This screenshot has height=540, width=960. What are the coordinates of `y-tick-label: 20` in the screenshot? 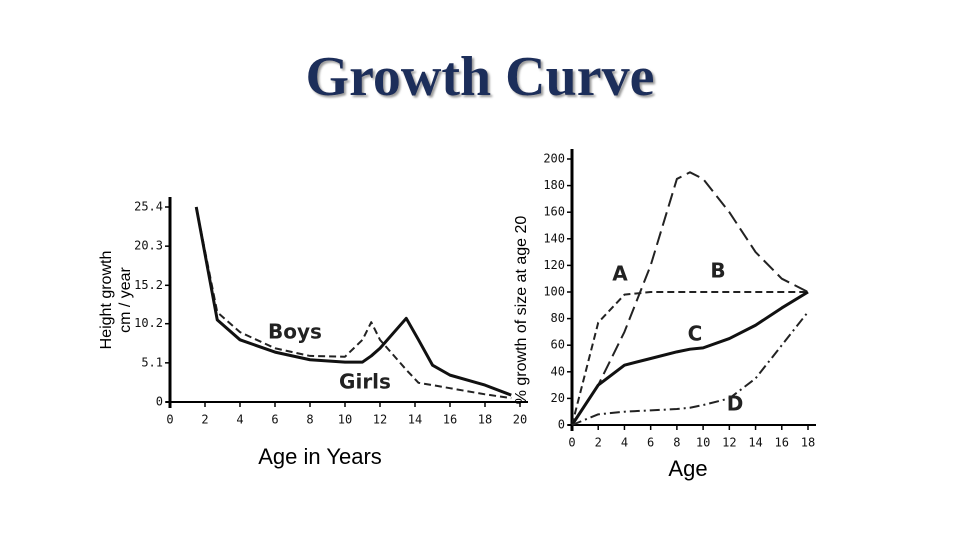 It's located at (558, 398).